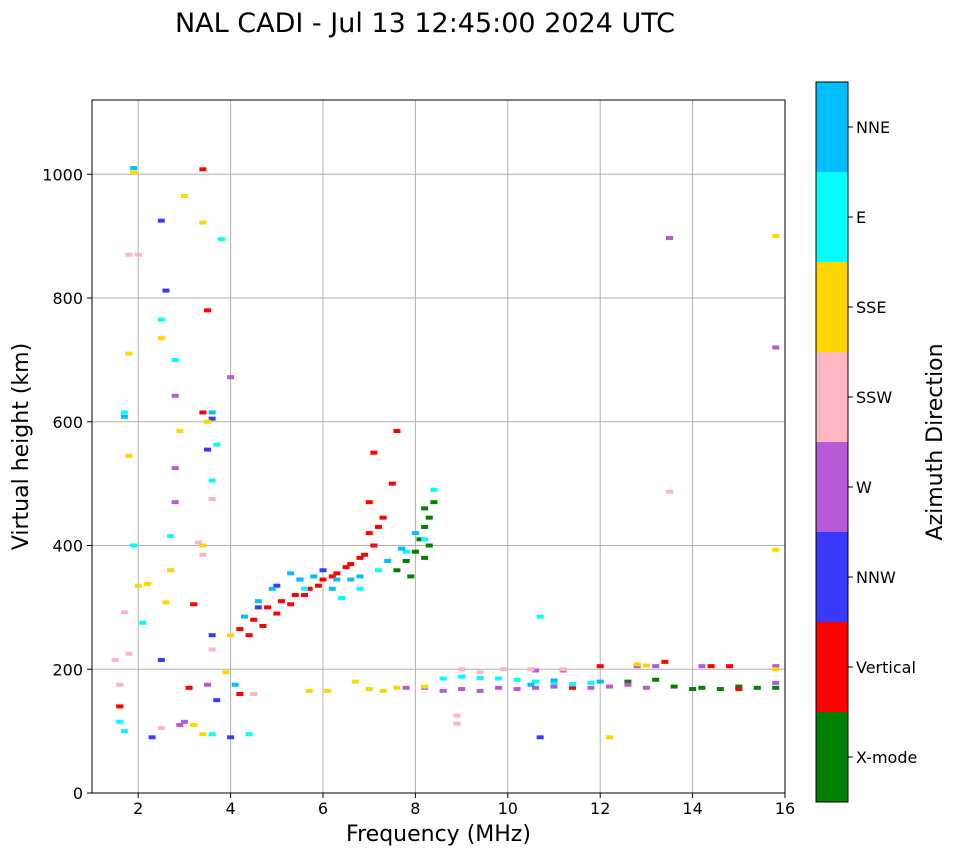 The width and height of the screenshot is (958, 857). I want to click on colorbar-swatch, so click(832, 307).